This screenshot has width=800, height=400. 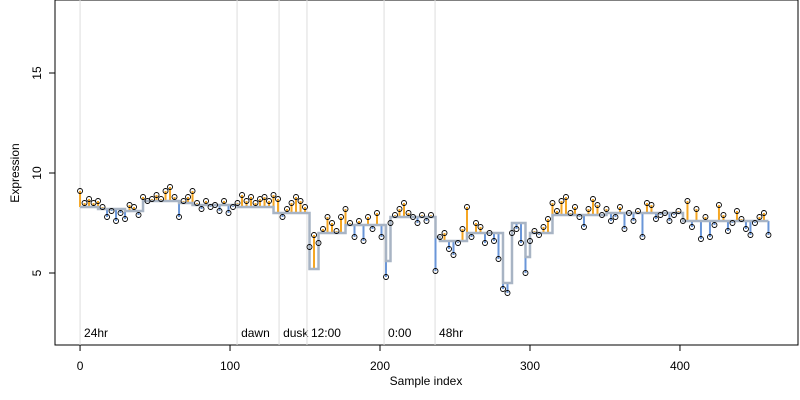 I want to click on x-tick-label: 300, so click(x=530, y=366).